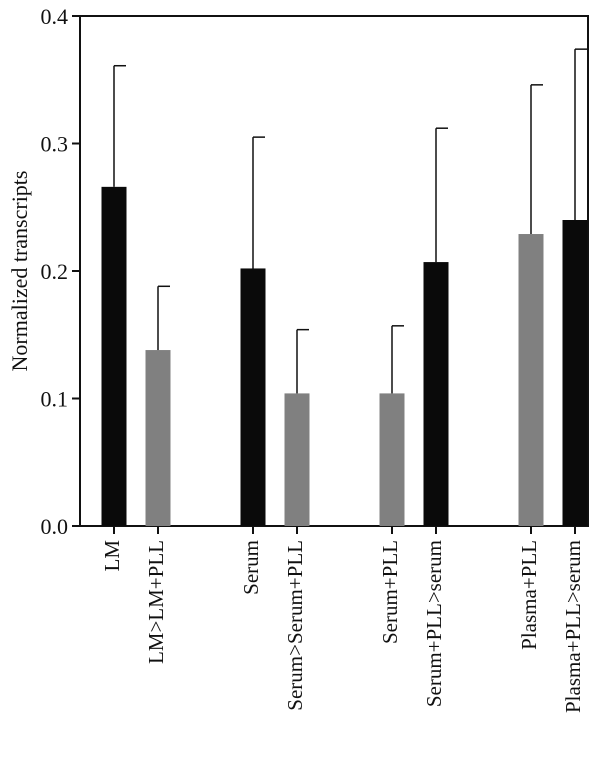 The image size is (600, 761). Describe the element at coordinates (19, 271) in the screenshot. I see `y-axis-title: Normalized transcripts` at that location.